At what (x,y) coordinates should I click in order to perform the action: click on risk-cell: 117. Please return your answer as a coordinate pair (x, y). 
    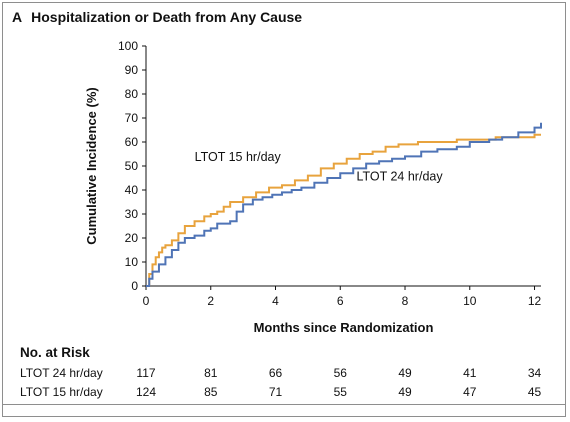
    Looking at the image, I should click on (146, 373).